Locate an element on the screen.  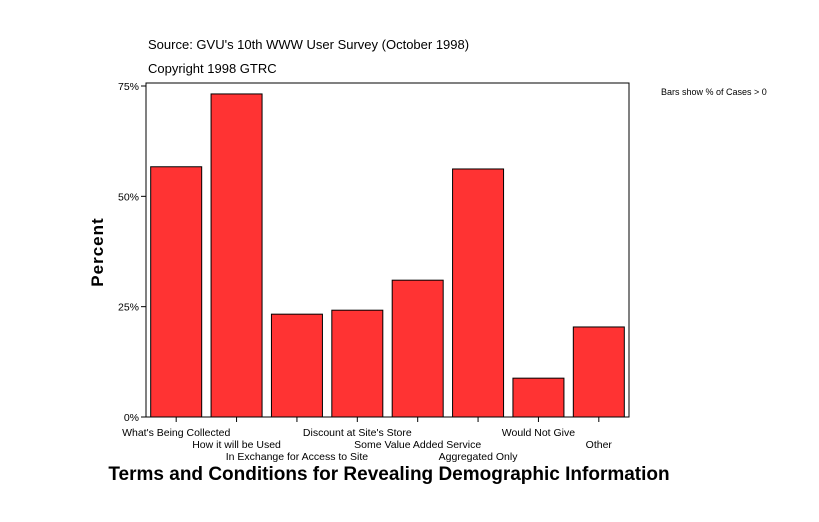
x-tick-label: How it will be Used is located at coordinates (236, 445).